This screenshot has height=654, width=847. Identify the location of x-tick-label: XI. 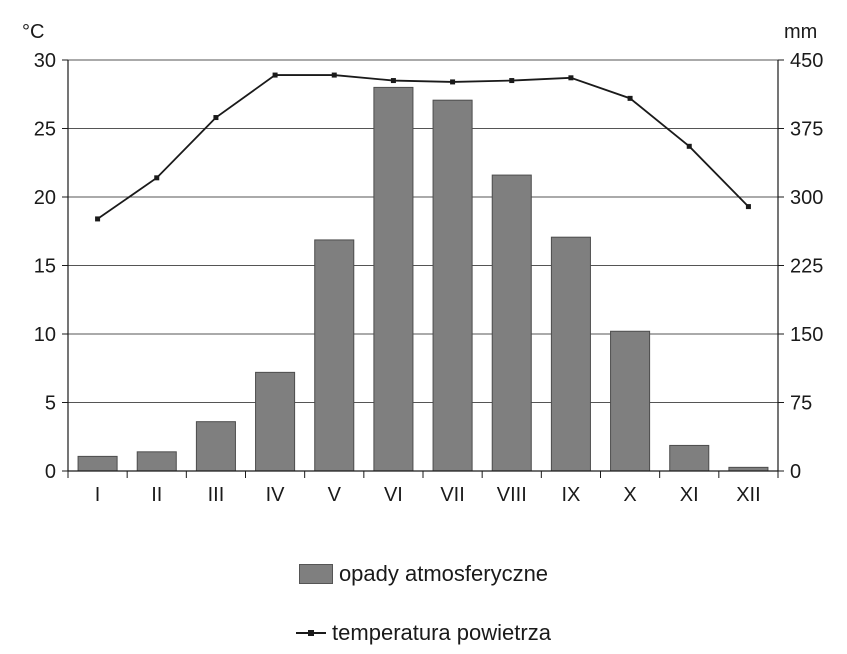
(689, 495).